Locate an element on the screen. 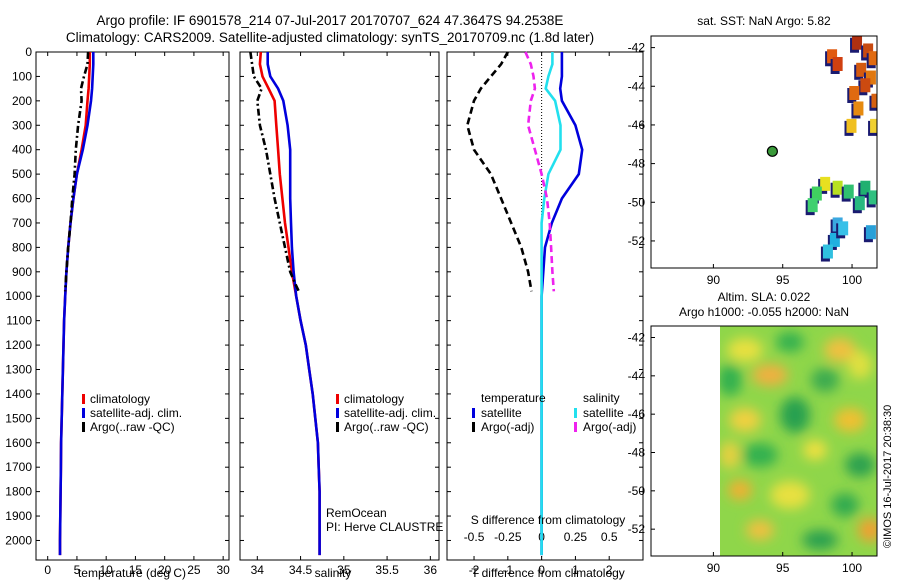  sal-x-tick-label: 35.5 is located at coordinates (387, 570).